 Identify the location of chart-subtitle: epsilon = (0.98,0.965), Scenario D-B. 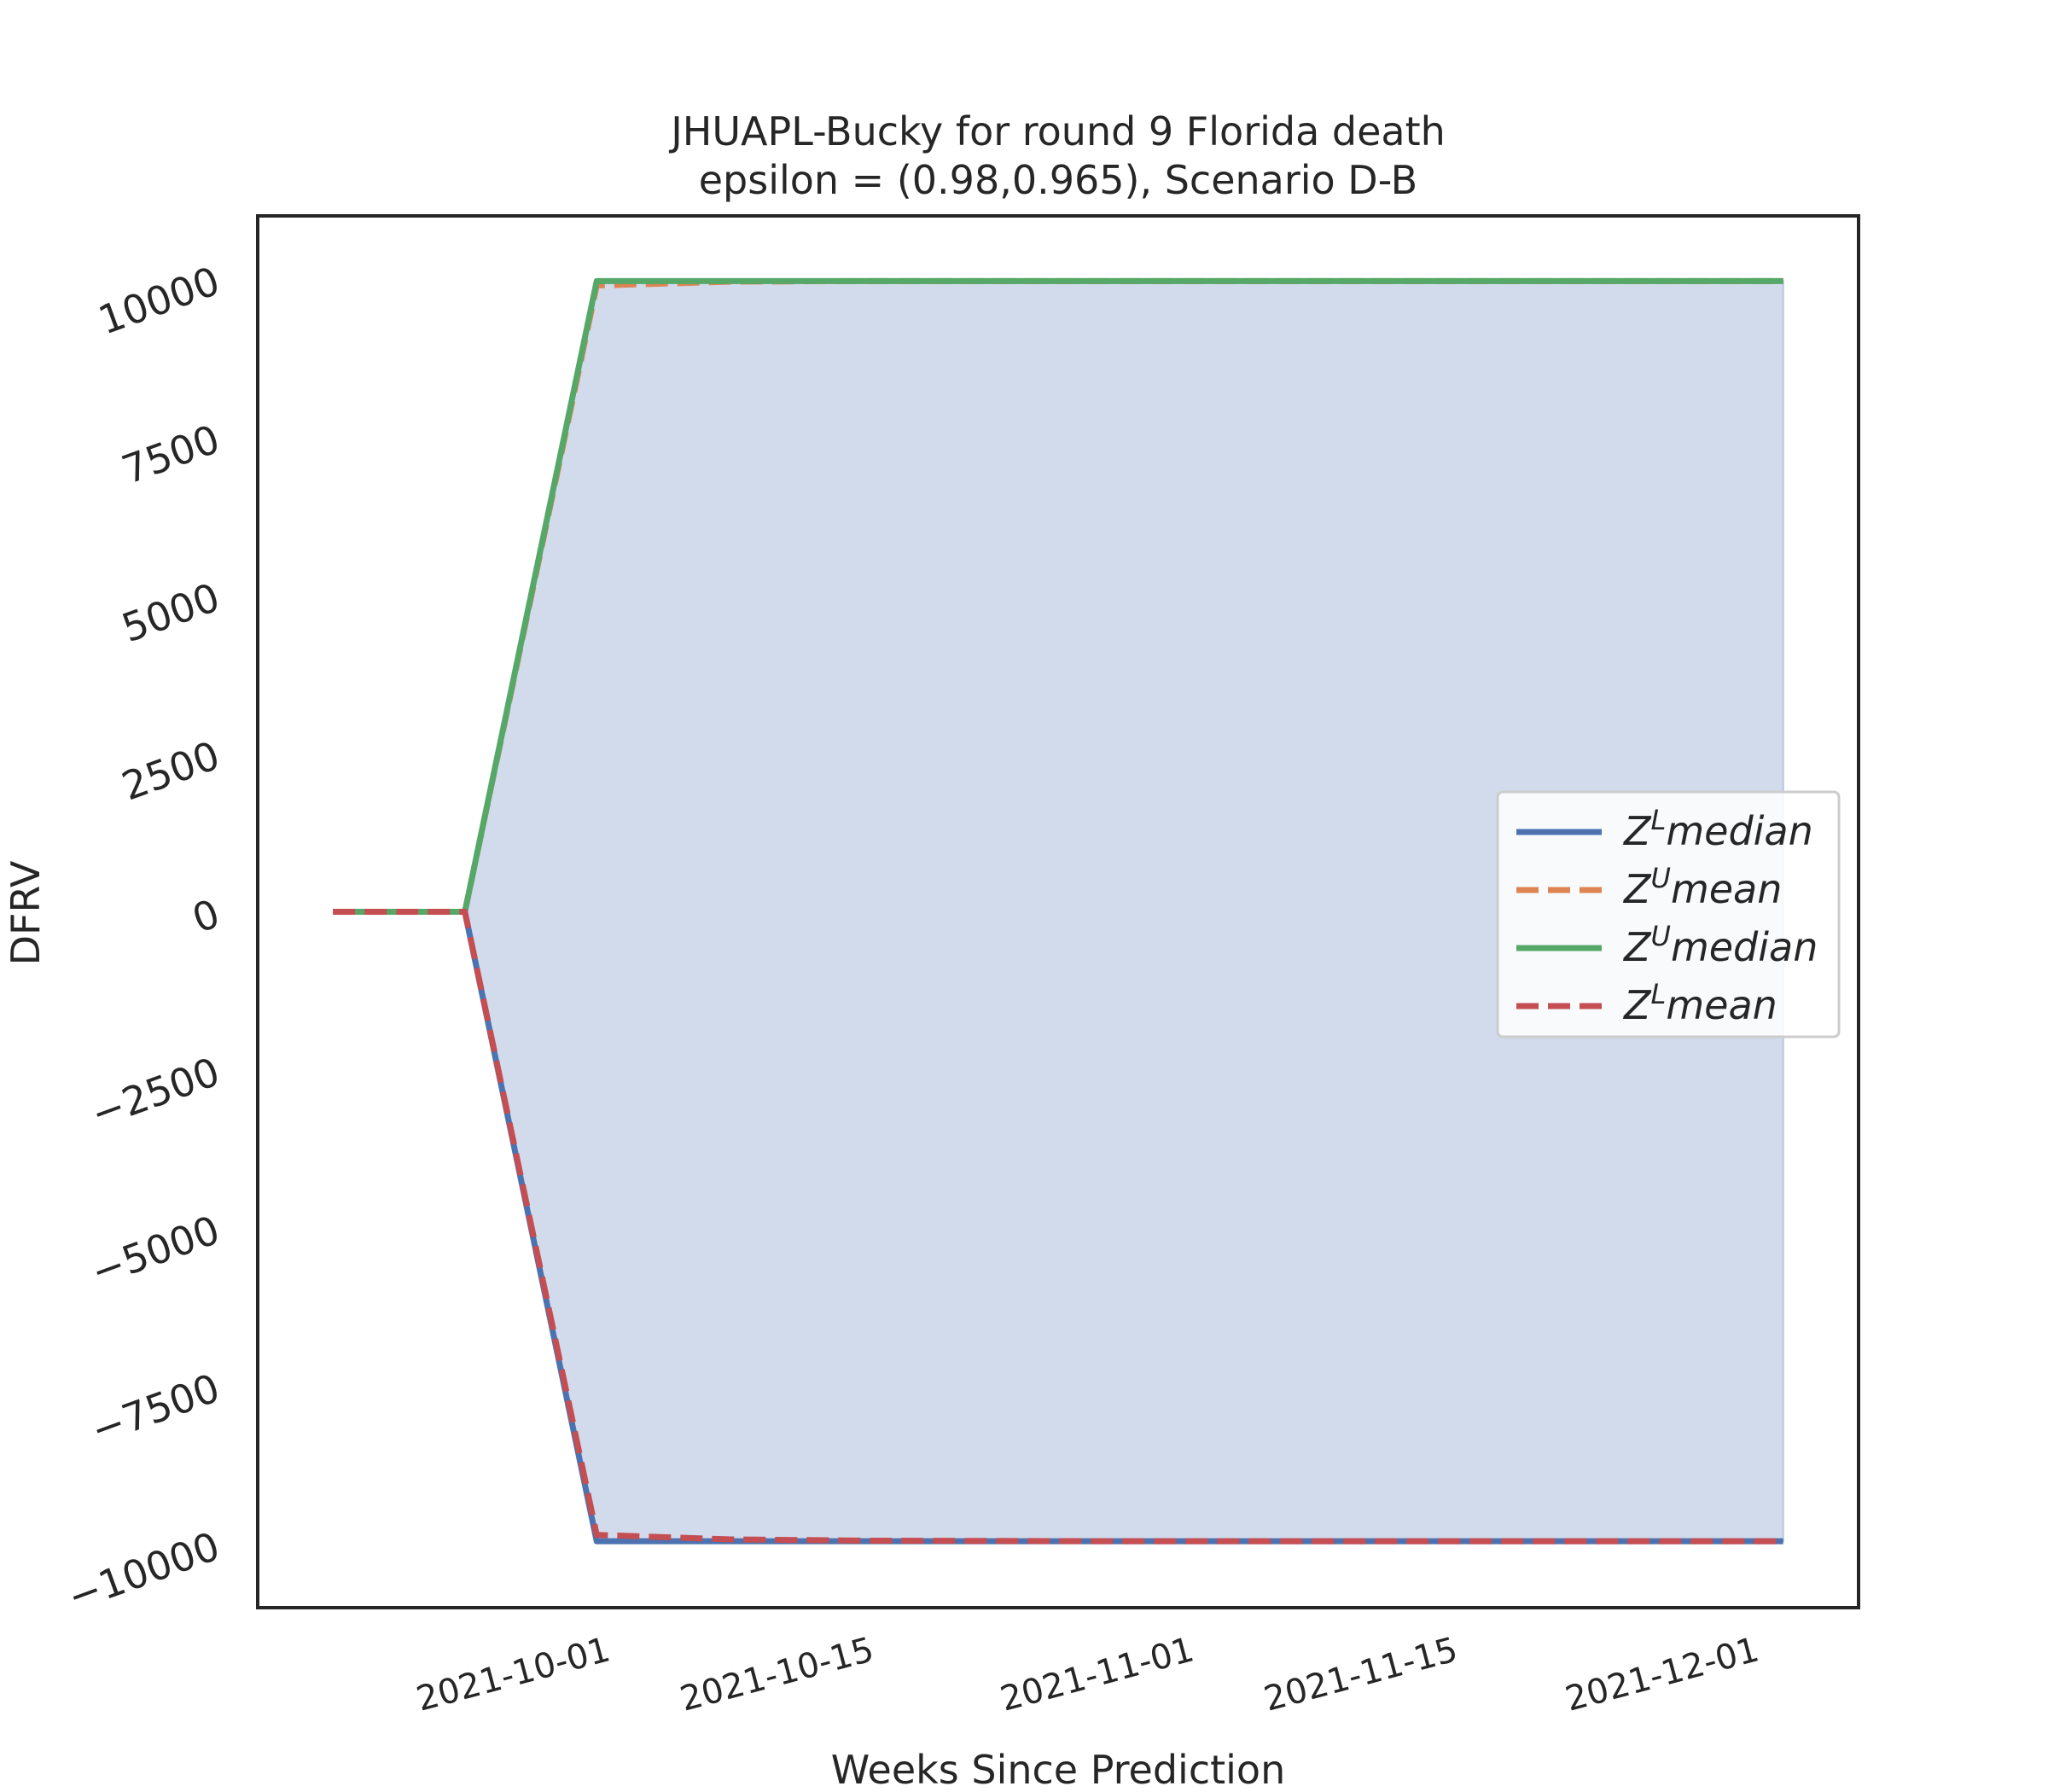
(1058, 180).